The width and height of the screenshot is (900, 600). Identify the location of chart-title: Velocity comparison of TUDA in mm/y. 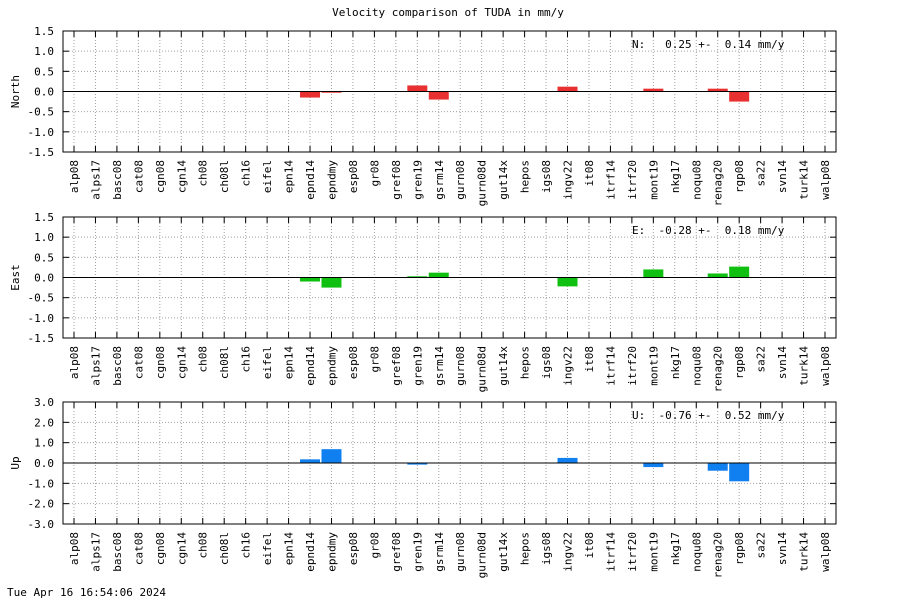
(448, 12).